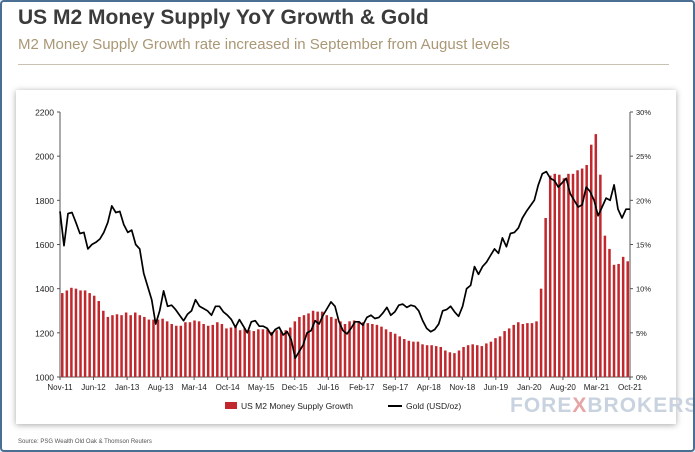 The height and width of the screenshot is (452, 695). What do you see at coordinates (127, 387) in the screenshot?
I see `x-axis-tick-label: Jan-13` at bounding box center [127, 387].